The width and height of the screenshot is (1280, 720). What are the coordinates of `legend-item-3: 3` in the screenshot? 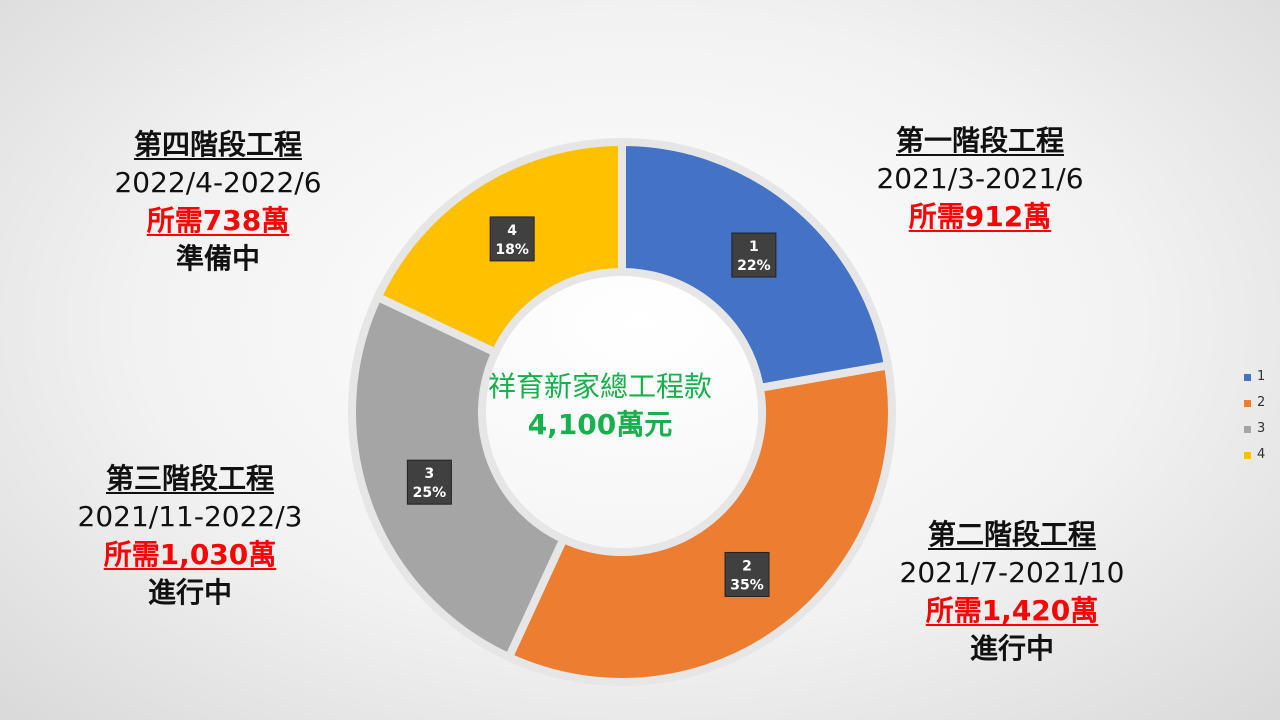 It's located at (1254, 429).